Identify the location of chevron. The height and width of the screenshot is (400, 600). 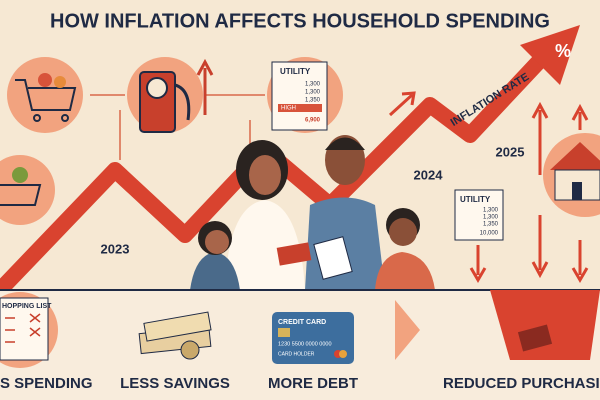
(407, 330).